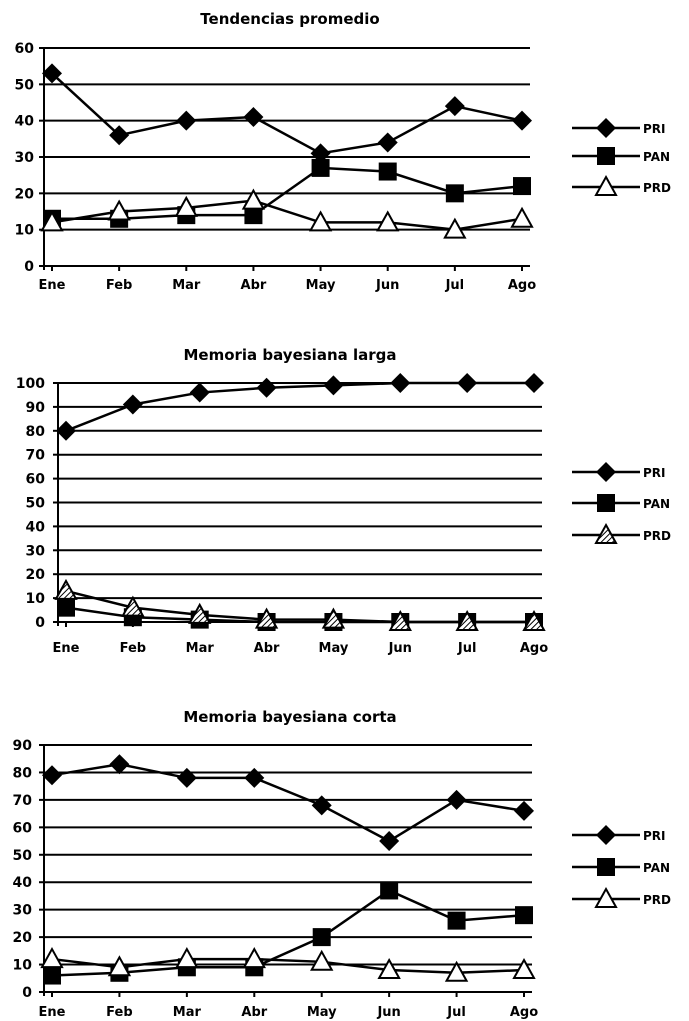 Image resolution: width=689 pixels, height=1021 pixels. What do you see at coordinates (656, 157) in the screenshot?
I see `legend-label: PAN` at bounding box center [656, 157].